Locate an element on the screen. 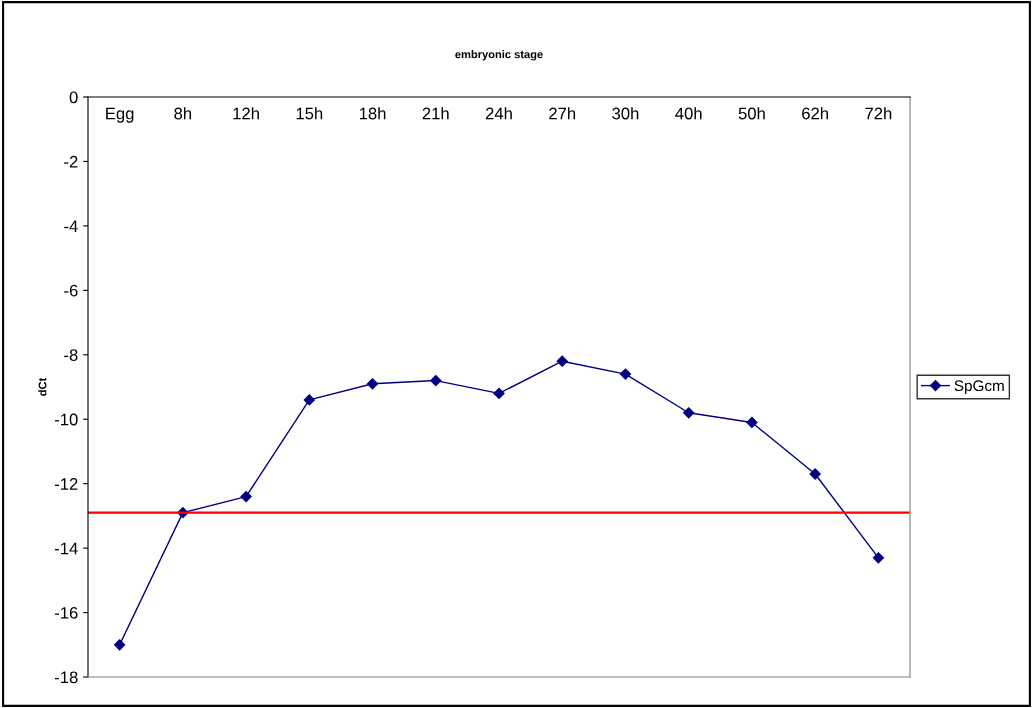 This screenshot has width=1033, height=708. x-tick-label: 27h is located at coordinates (562, 113).